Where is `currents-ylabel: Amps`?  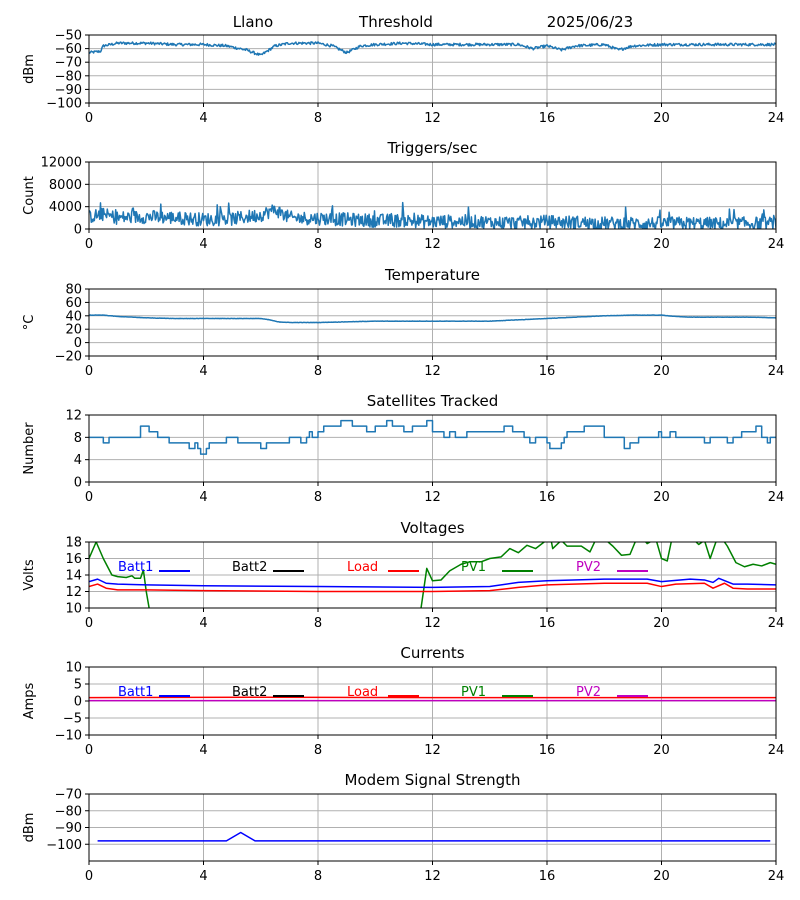
currents-ylabel: Amps is located at coordinates (29, 700).